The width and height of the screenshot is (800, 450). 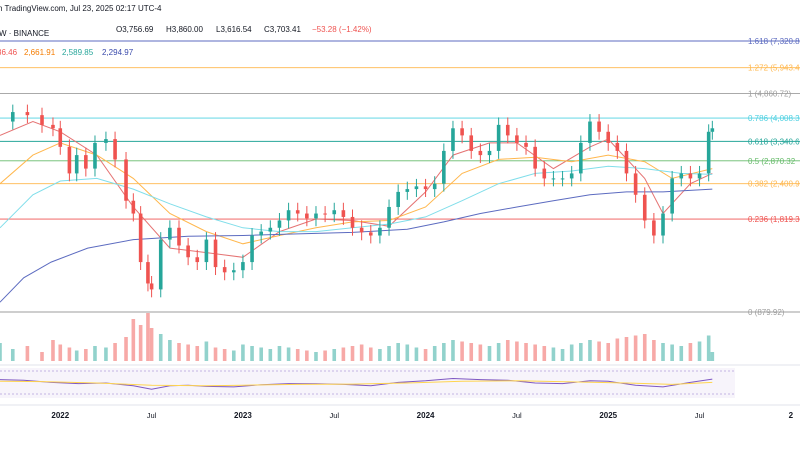 I want to click on header-low: L3,616.54, so click(x=234, y=29).